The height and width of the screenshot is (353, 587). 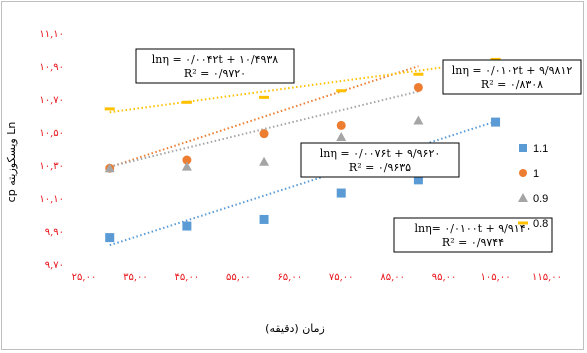 I want to click on x-tick-label: ۶۵,۰۰, so click(x=289, y=277).